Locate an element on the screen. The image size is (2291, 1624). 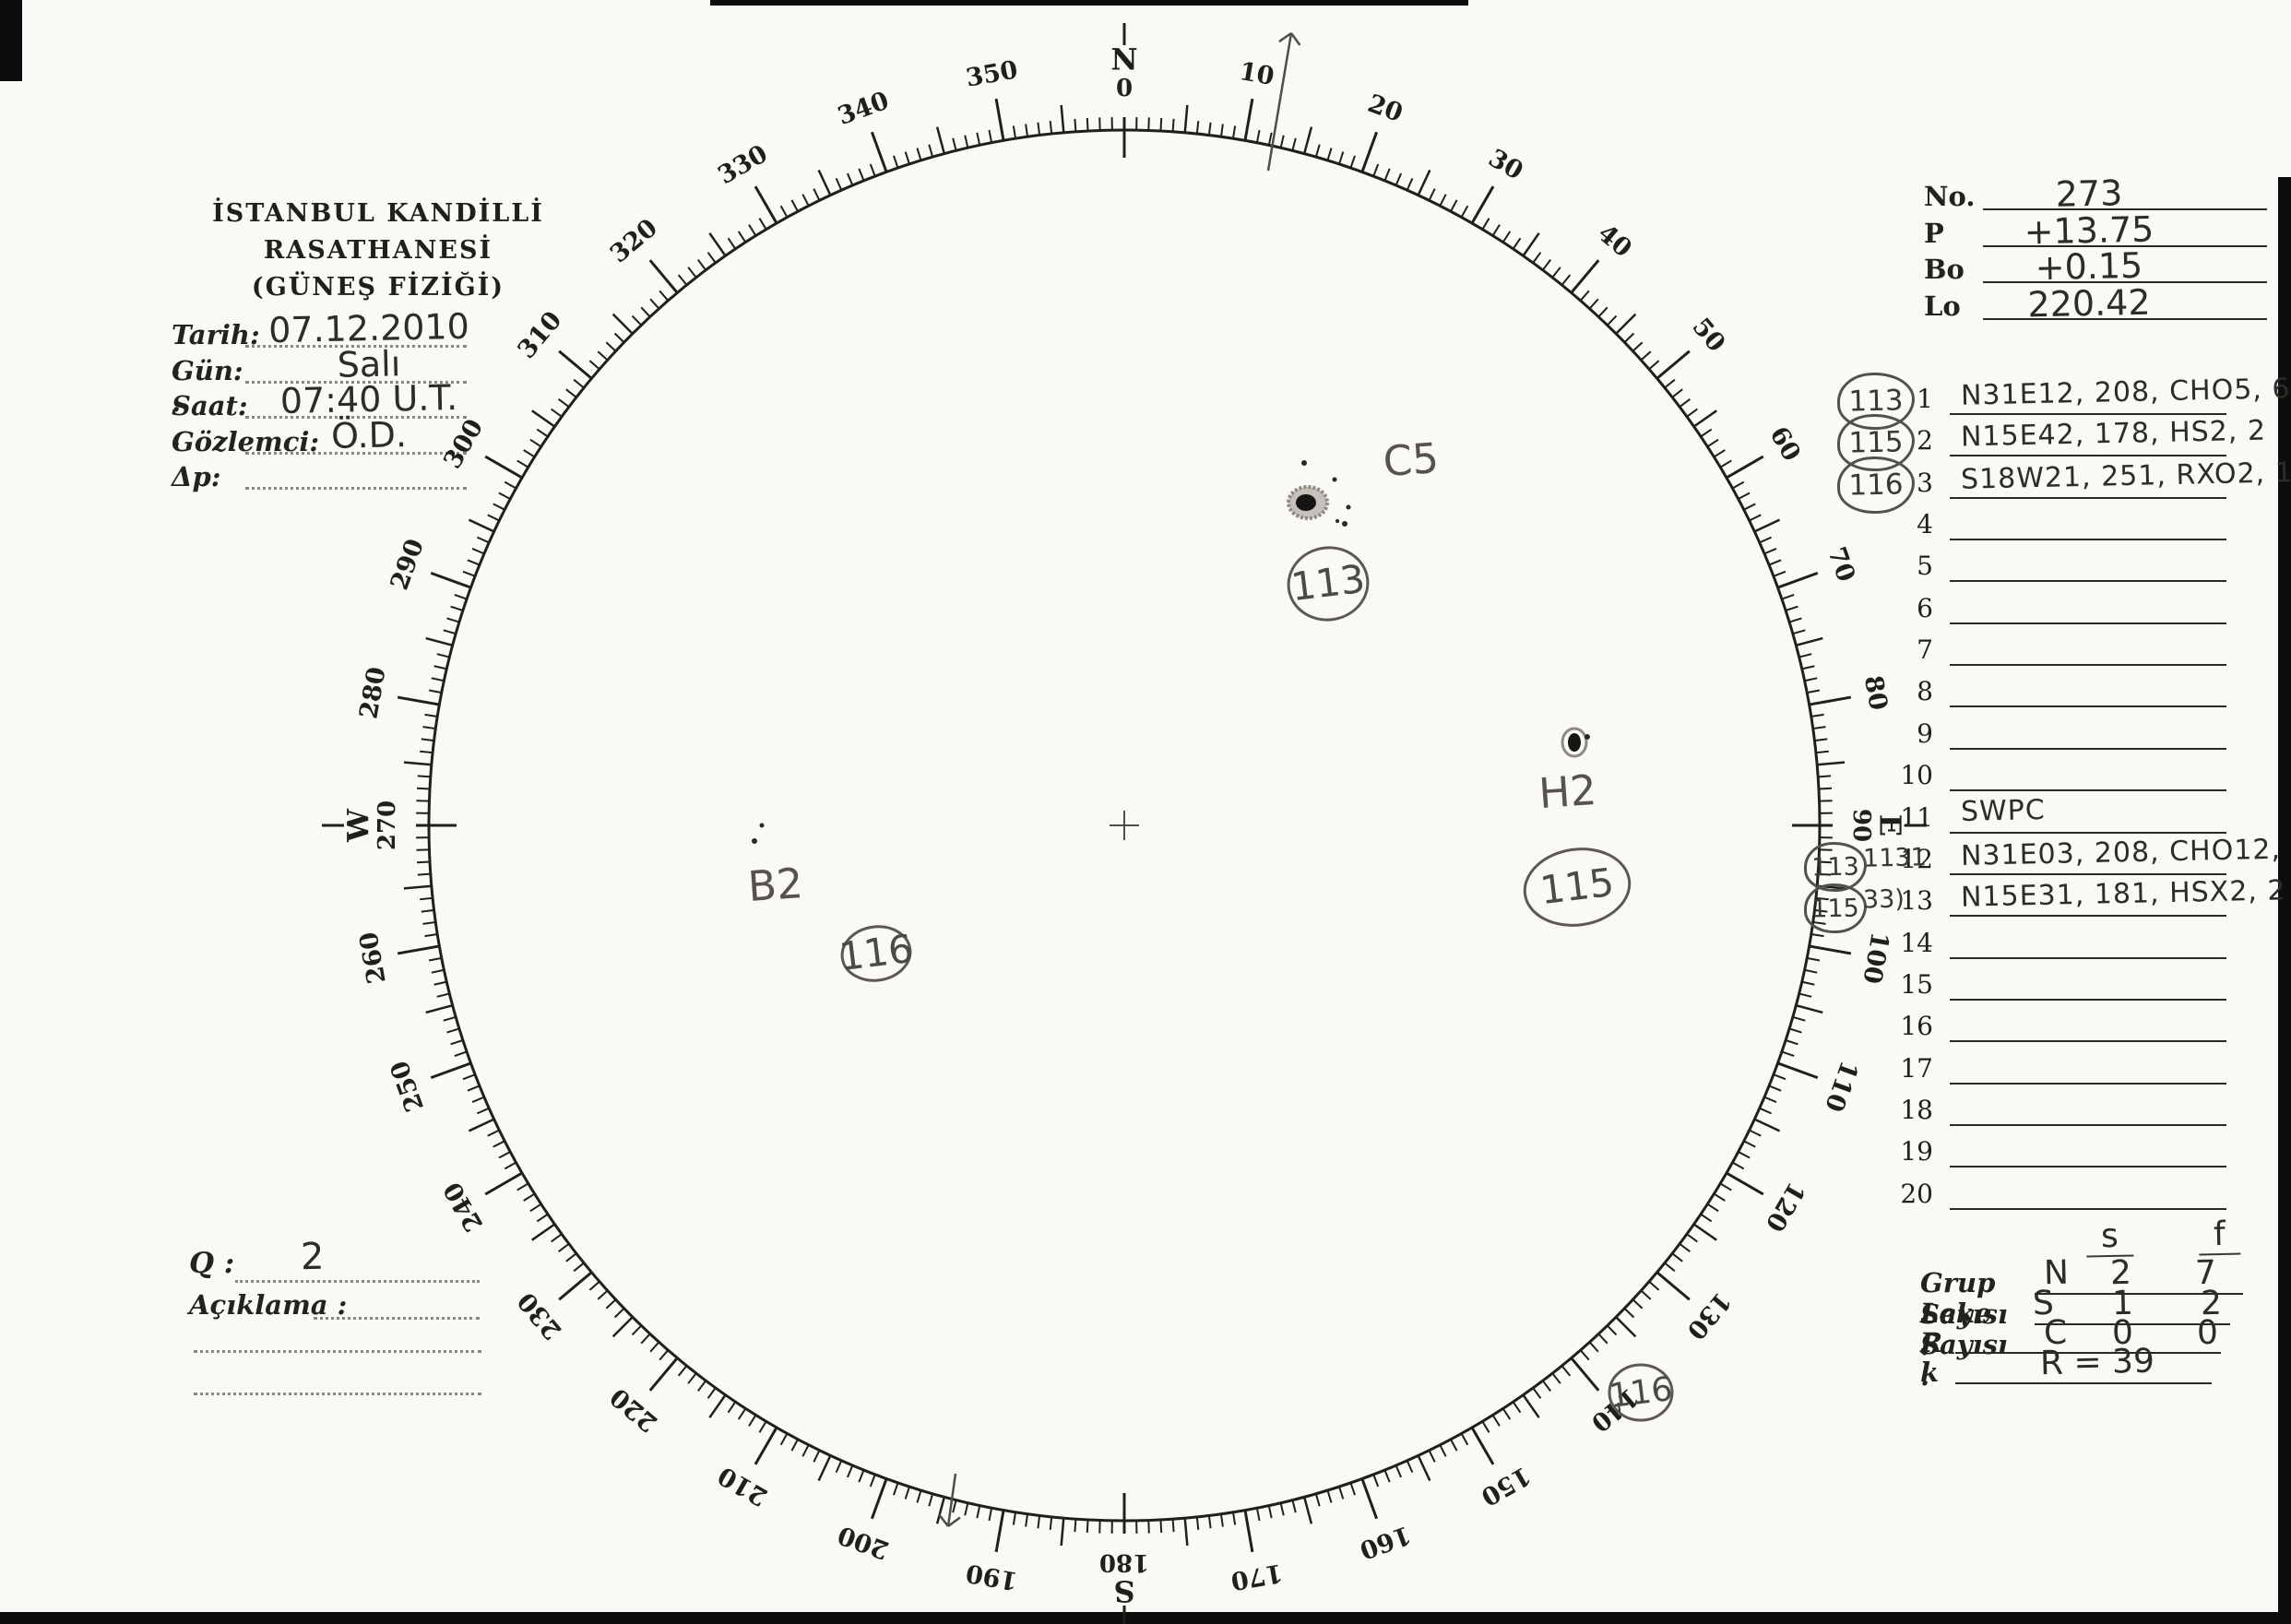
obs-row-number: 7 is located at coordinates (1925, 650).